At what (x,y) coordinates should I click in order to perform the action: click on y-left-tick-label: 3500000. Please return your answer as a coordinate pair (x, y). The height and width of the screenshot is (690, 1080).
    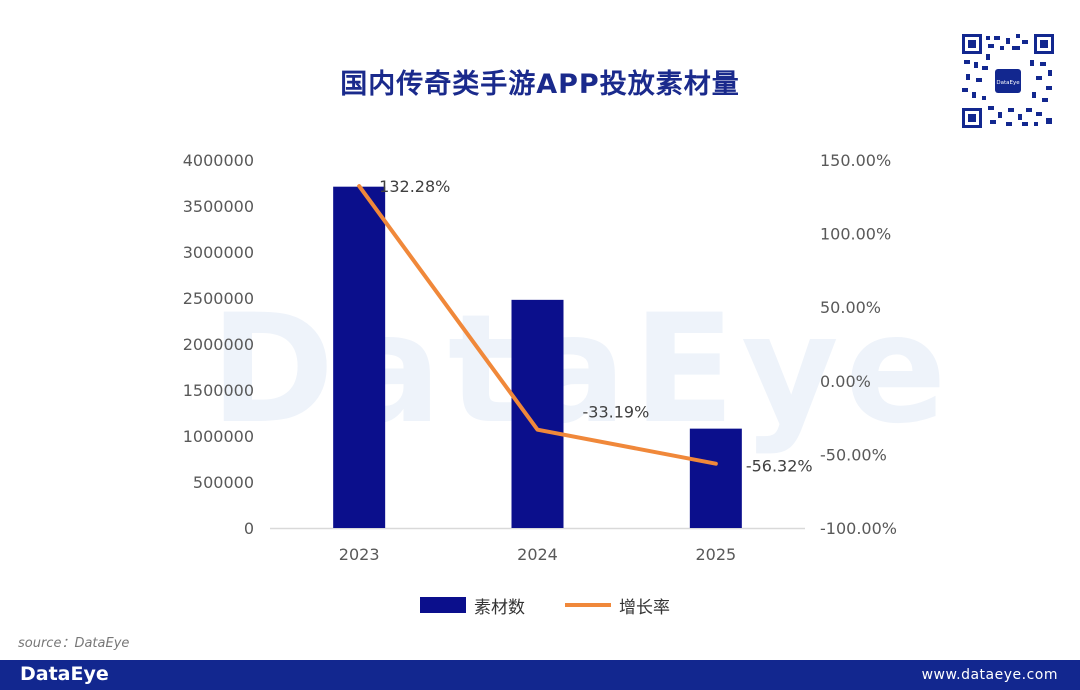
    Looking at the image, I should click on (218, 206).